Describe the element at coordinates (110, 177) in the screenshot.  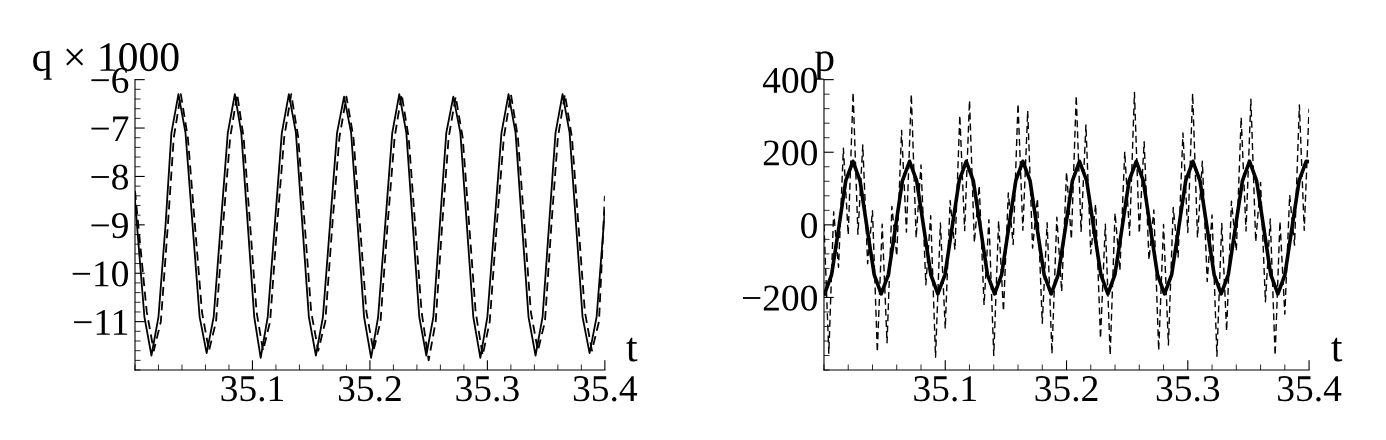
I see `y-tick-label: −8` at that location.